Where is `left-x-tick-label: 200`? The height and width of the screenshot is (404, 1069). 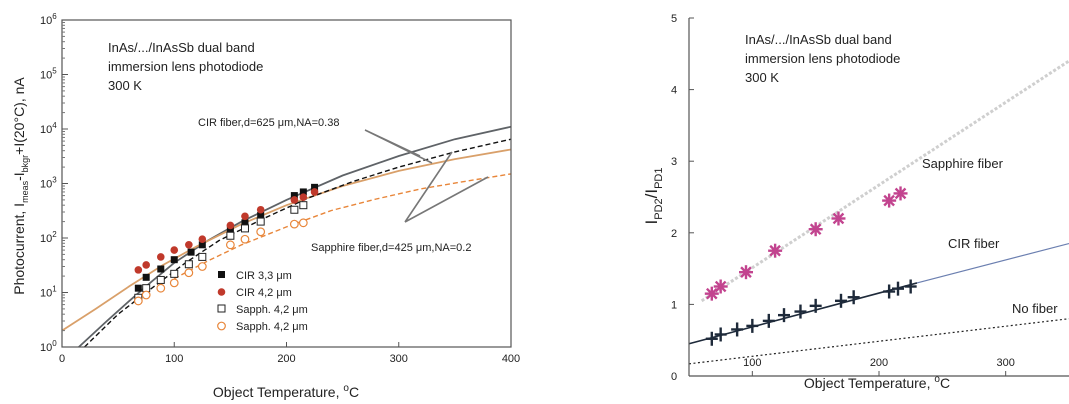
left-x-tick-label: 200 is located at coordinates (286, 359).